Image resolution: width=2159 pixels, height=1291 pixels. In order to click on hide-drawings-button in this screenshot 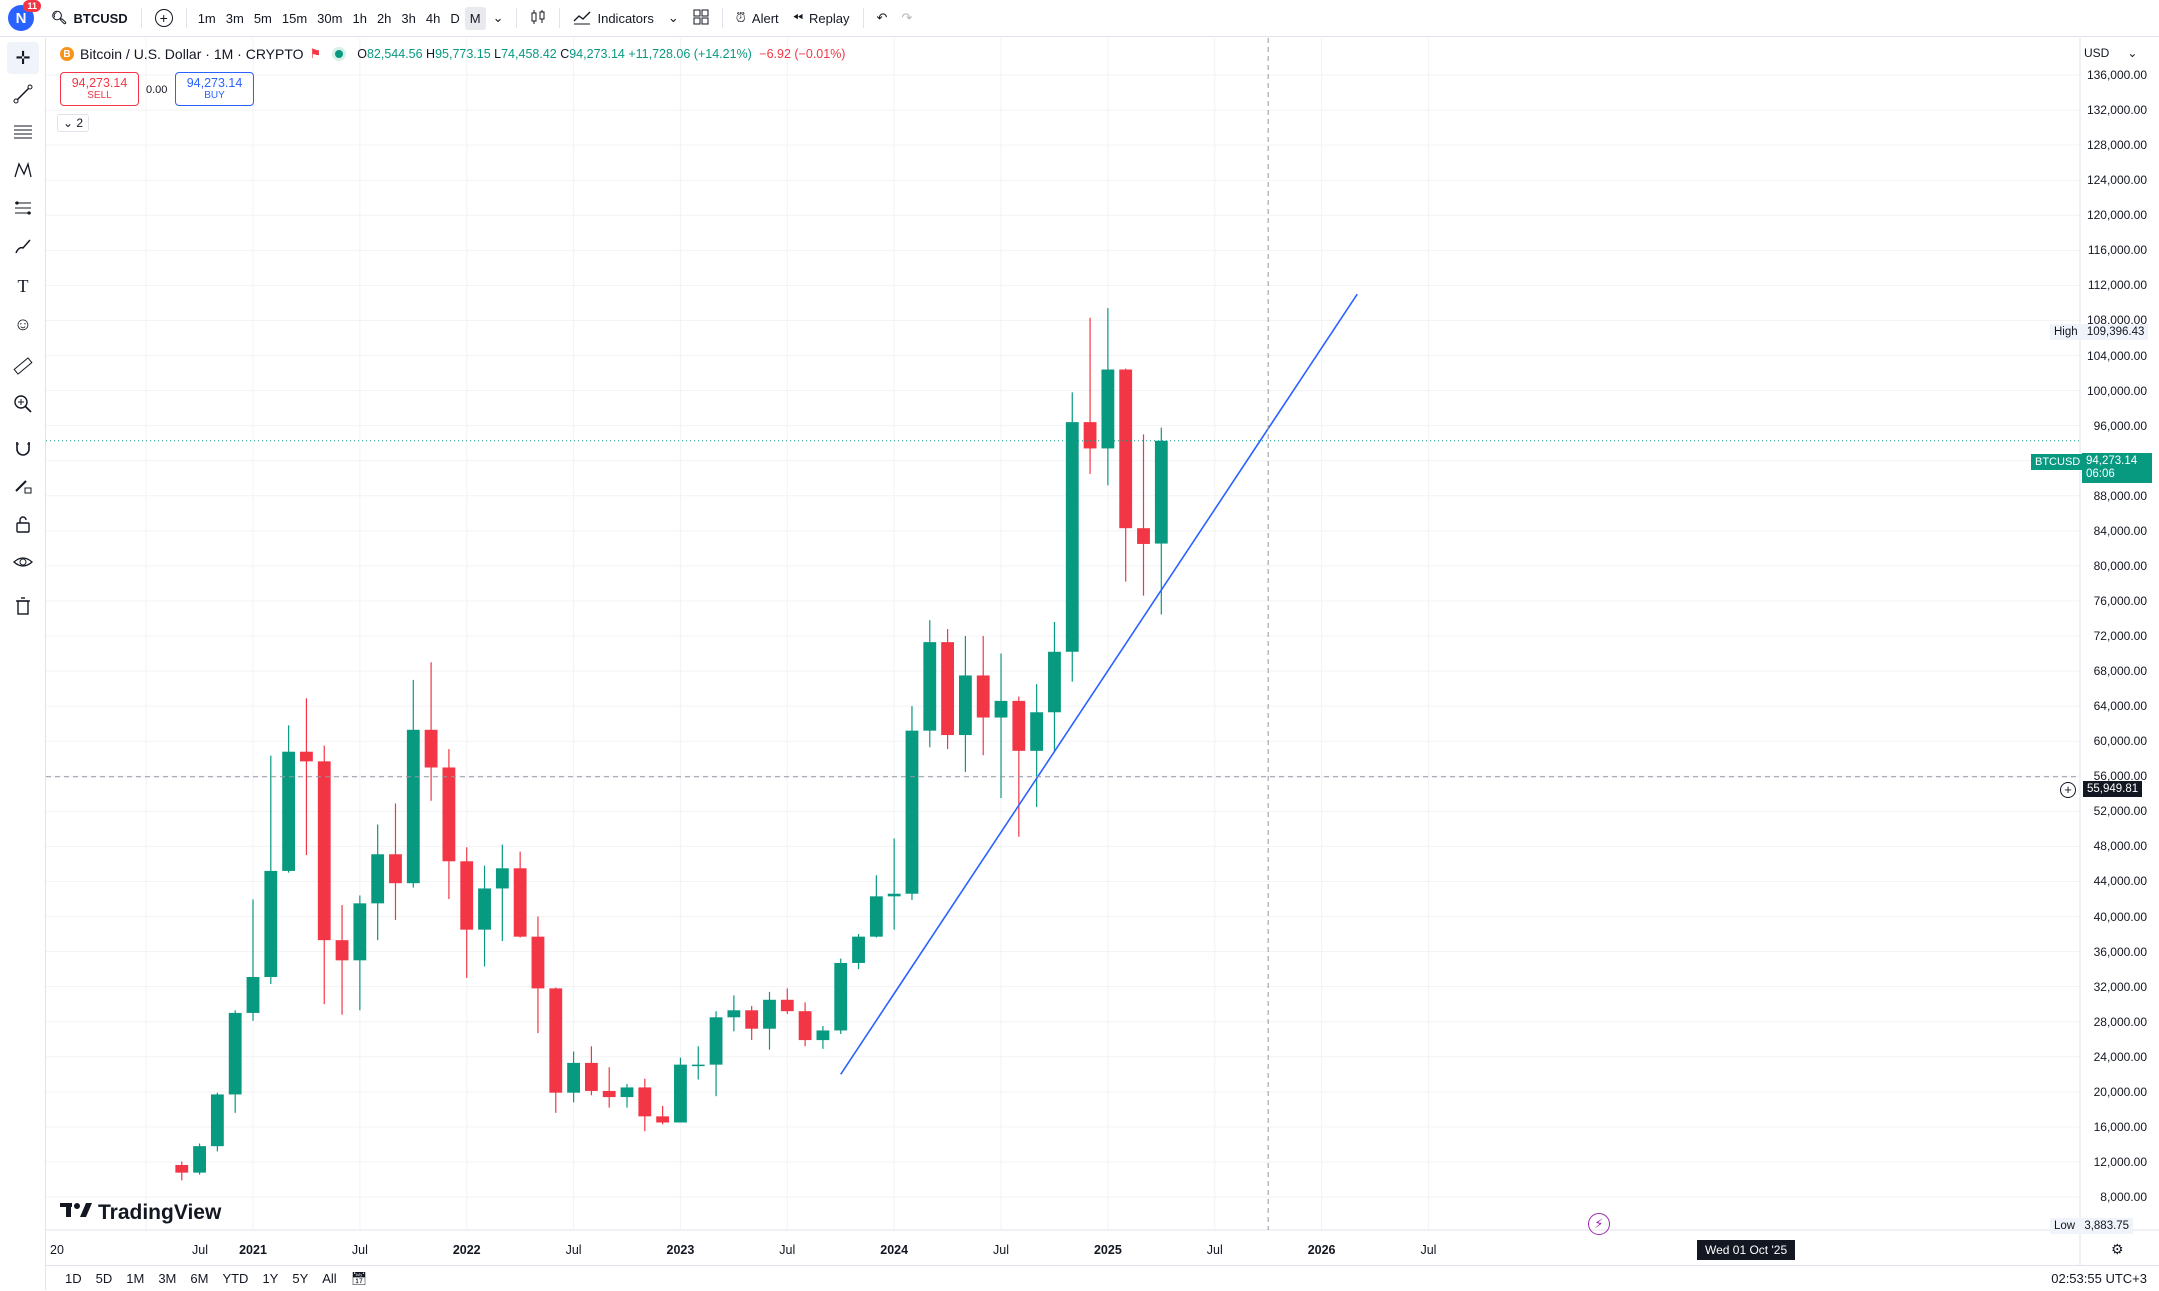, I will do `click(23, 564)`.